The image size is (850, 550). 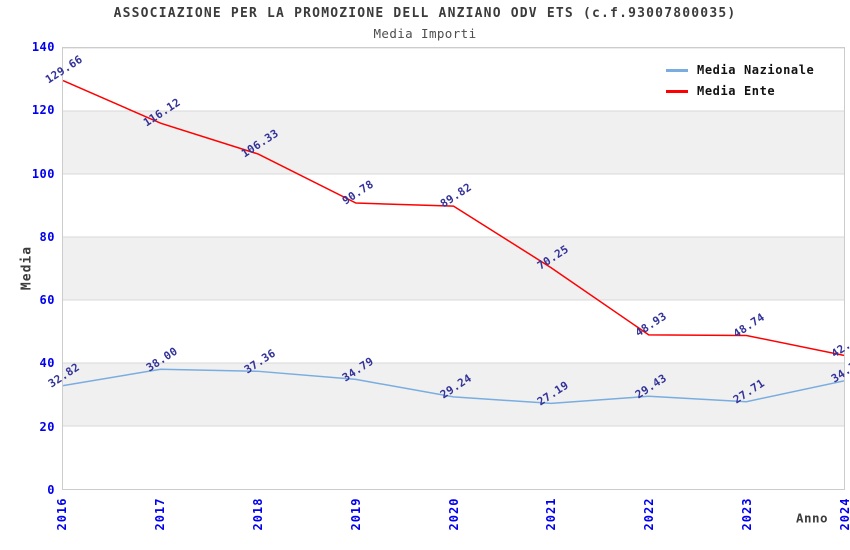 I want to click on y-tick-label: 80, so click(x=47, y=236).